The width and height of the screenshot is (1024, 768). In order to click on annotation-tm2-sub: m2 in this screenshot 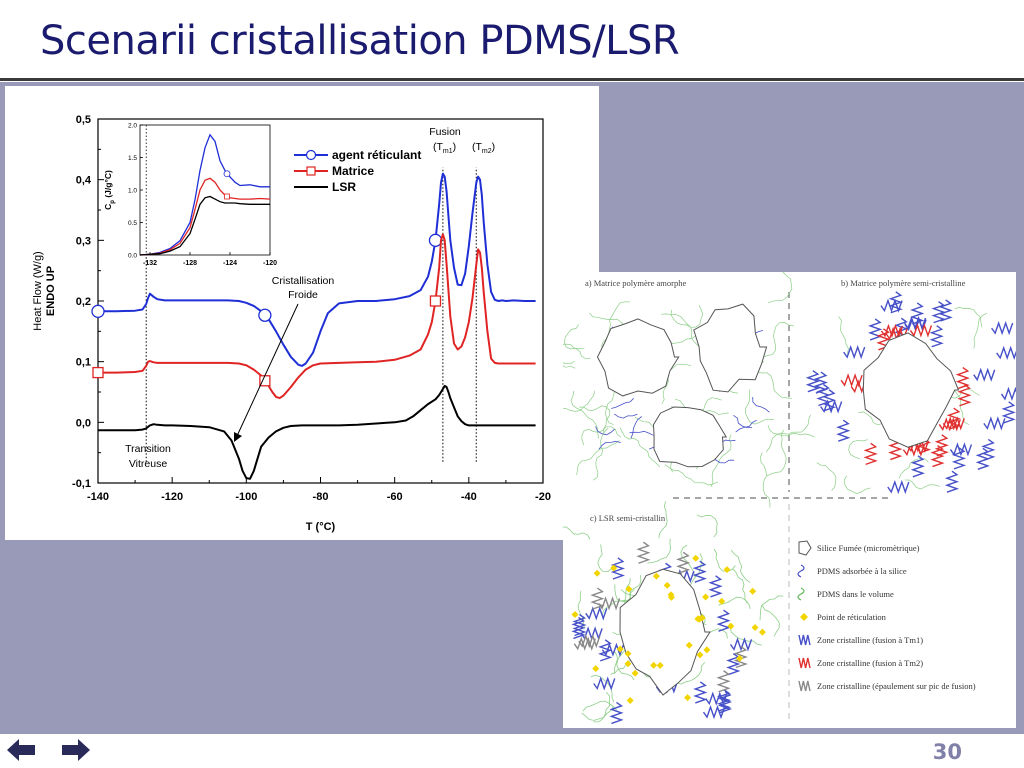, I will do `click(487, 151)`.